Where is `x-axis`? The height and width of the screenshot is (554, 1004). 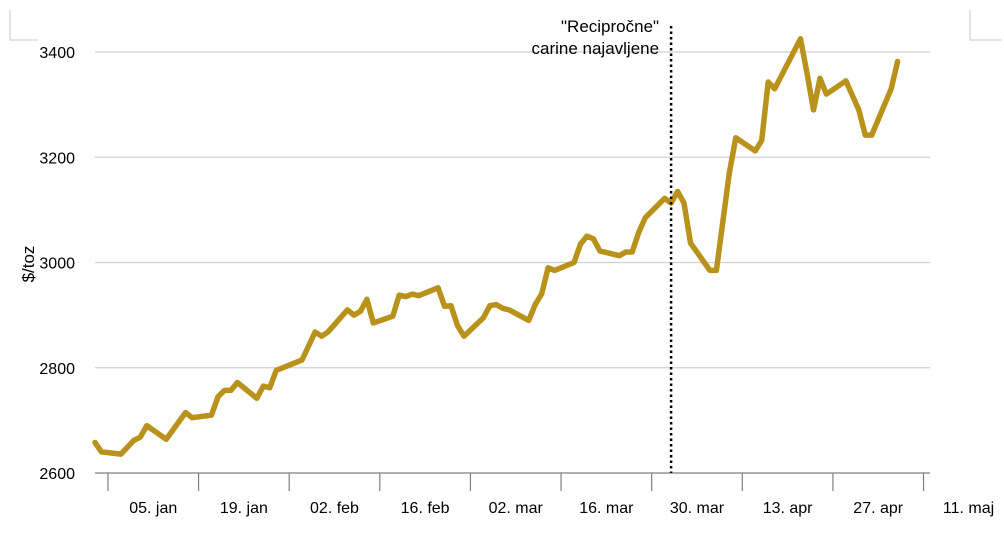
x-axis is located at coordinates (512, 481).